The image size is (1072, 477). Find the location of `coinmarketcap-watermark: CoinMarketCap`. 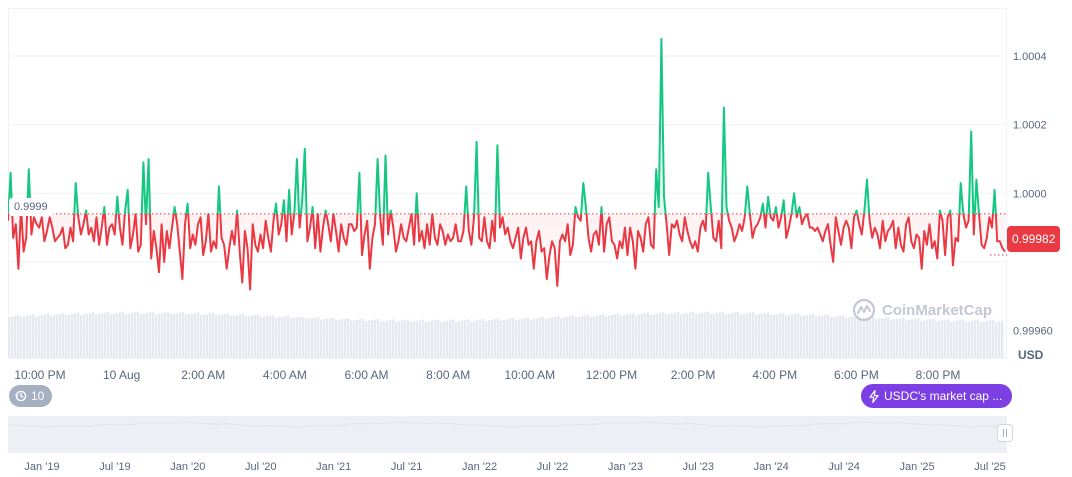

coinmarketcap-watermark: CoinMarketCap is located at coordinates (922, 310).